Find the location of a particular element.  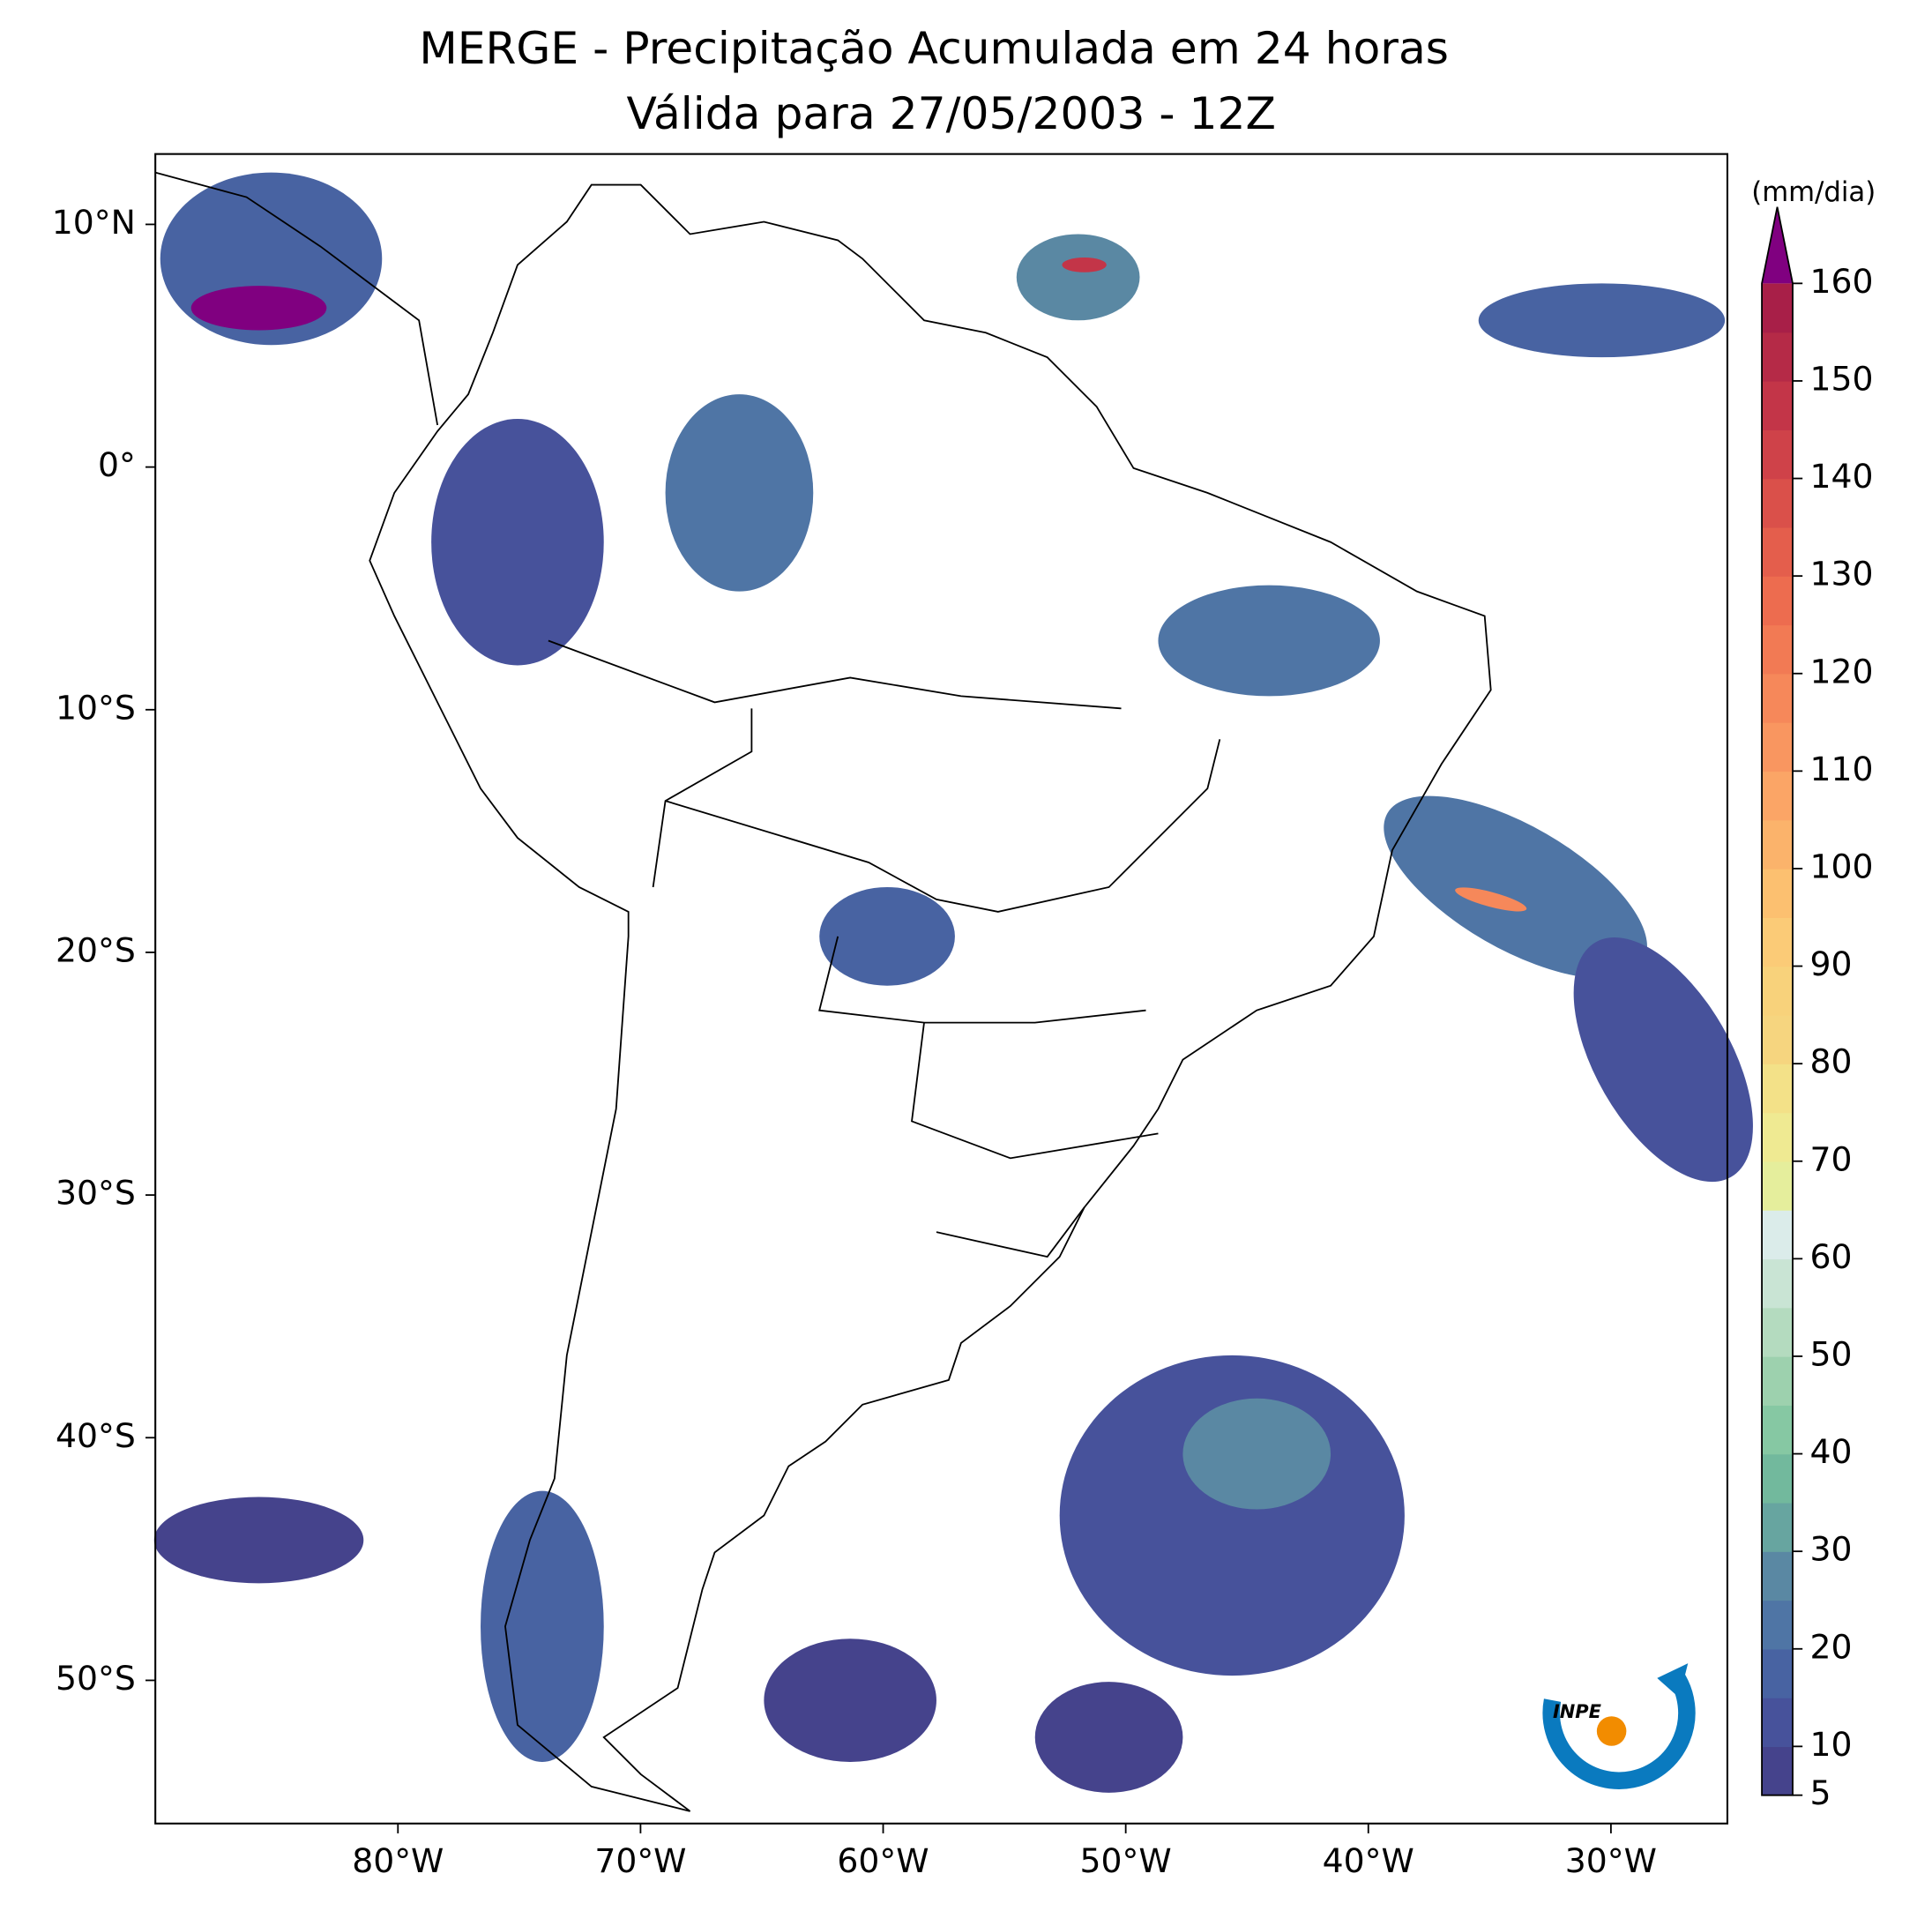

inpe-logo: INPE is located at coordinates (1619, 1726).